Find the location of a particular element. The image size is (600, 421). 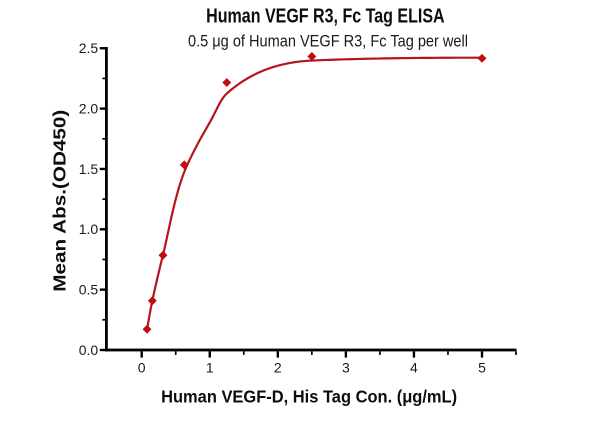

svg-text: 2.0 is located at coordinates (89, 109).